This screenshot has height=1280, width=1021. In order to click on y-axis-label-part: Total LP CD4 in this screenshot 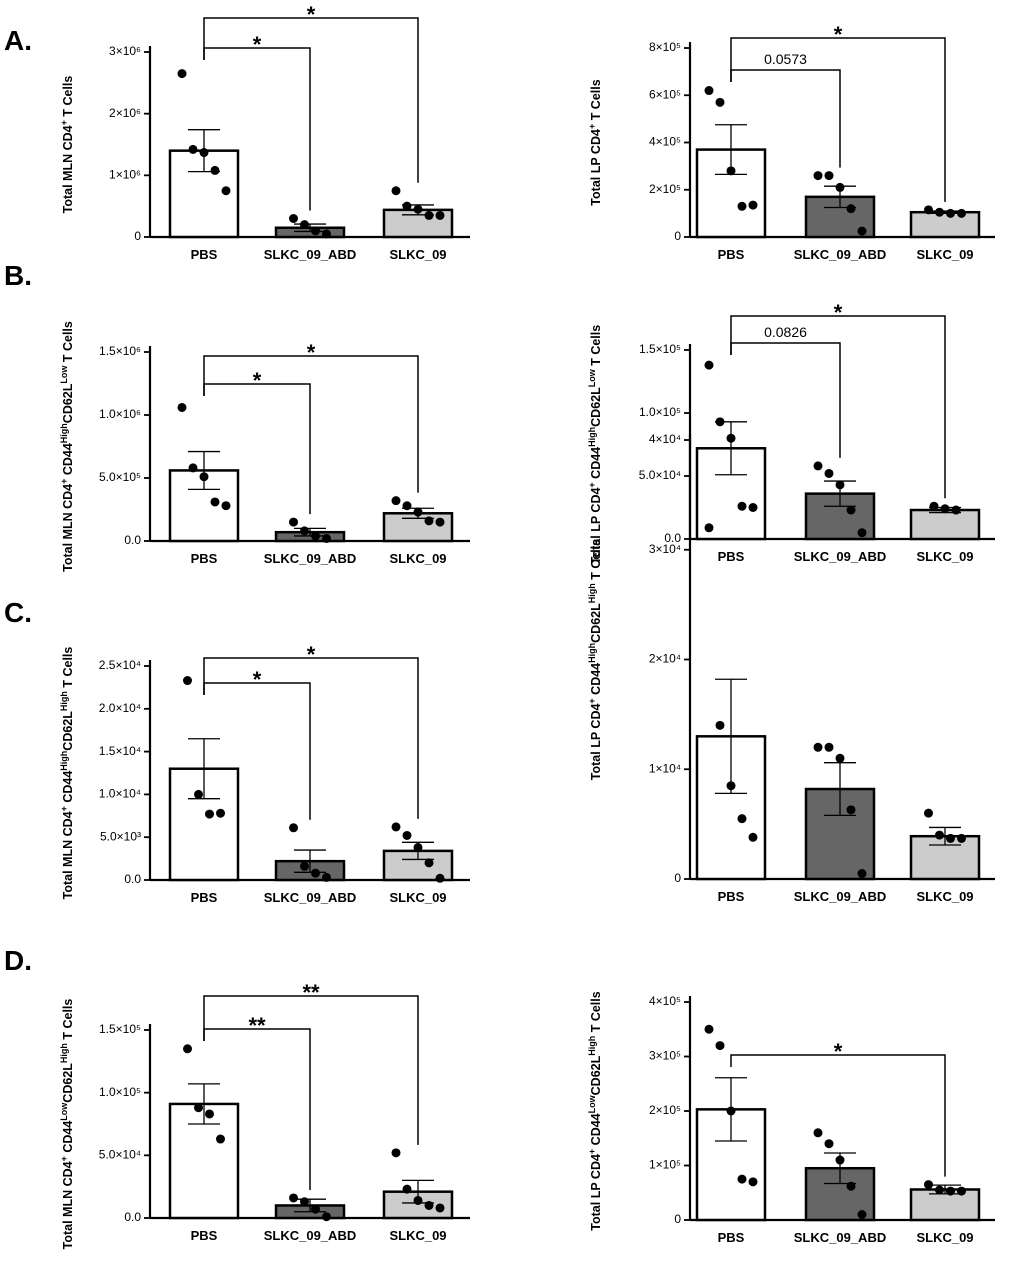, I will do `click(596, 742)`.